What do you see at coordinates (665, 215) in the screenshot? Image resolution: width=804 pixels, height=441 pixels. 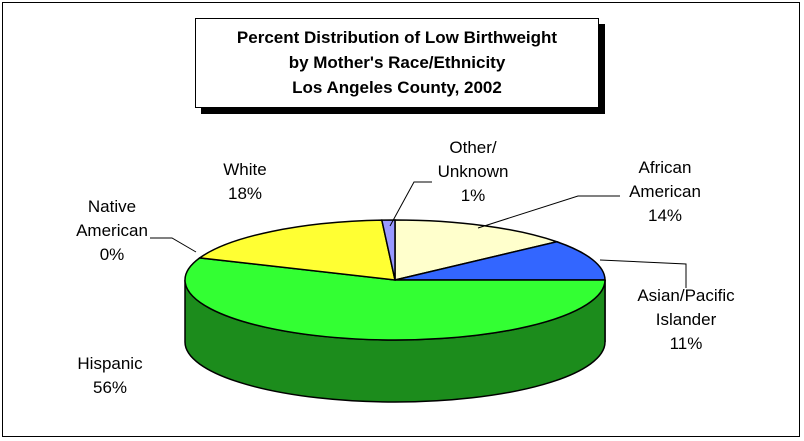 I see `label-value: 14%` at bounding box center [665, 215].